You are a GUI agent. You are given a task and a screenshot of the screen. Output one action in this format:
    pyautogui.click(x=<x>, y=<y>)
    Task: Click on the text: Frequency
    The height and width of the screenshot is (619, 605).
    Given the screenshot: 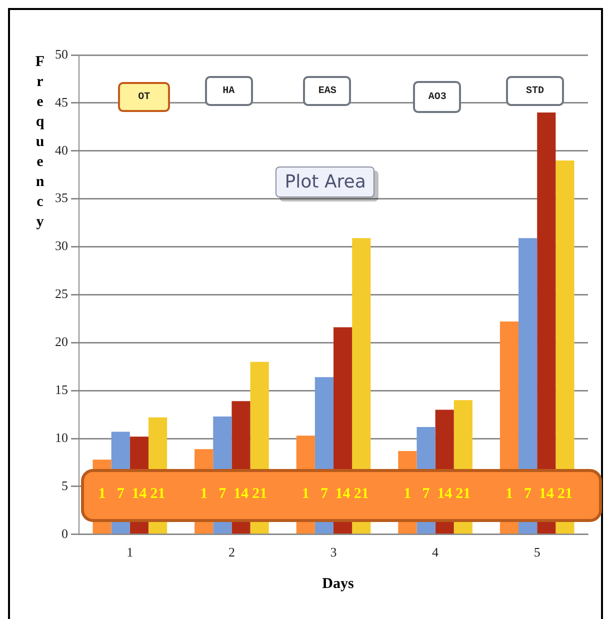 What is the action you would take?
    pyautogui.click(x=40, y=142)
    